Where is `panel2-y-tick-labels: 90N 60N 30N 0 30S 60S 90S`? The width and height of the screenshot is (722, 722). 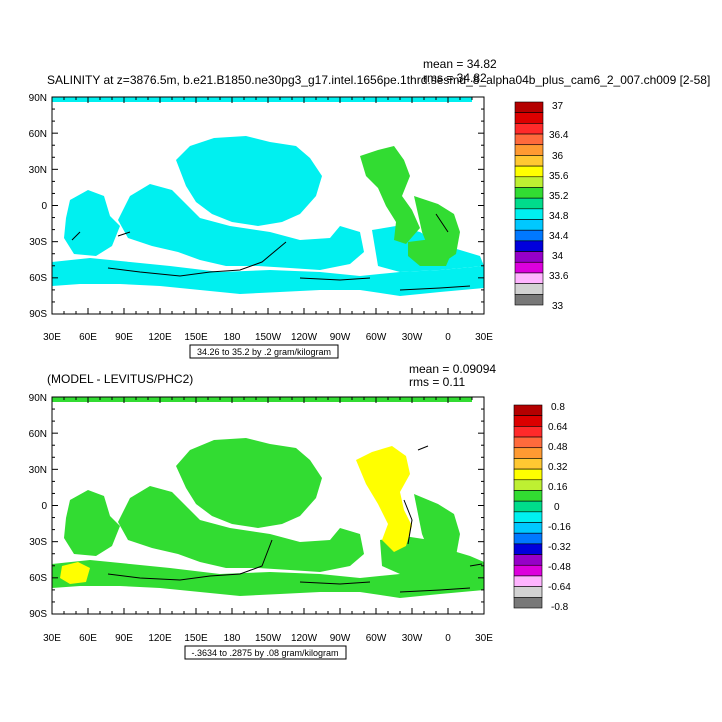
panel2-y-tick-labels: 90N 60N 30N 0 30S 60S 90S is located at coordinates (38, 506).